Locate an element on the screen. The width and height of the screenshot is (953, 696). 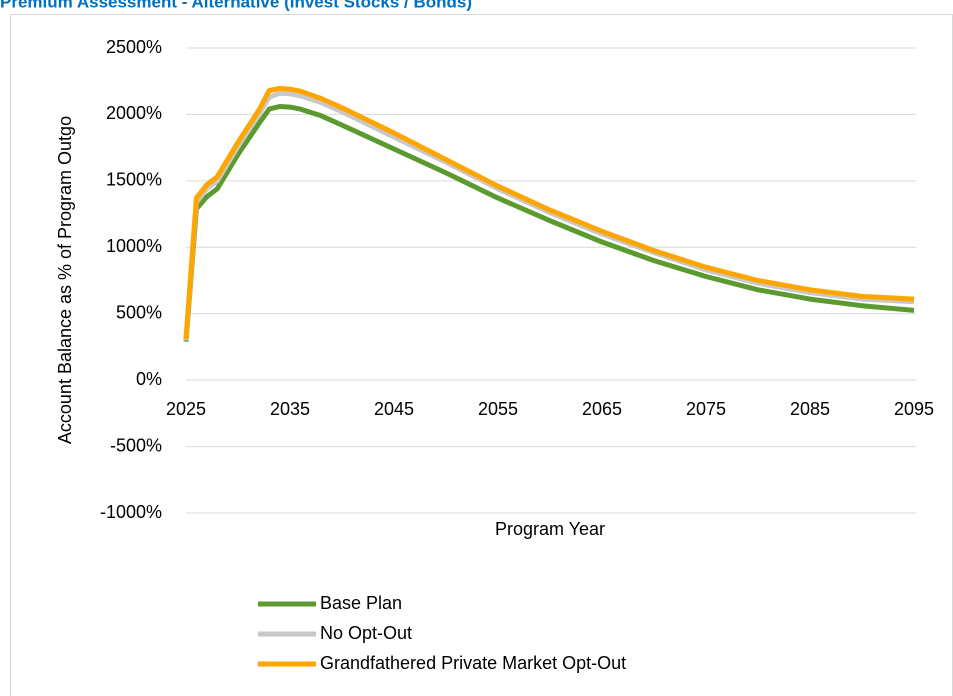
y-tick-label: -500% is located at coordinates (136, 445).